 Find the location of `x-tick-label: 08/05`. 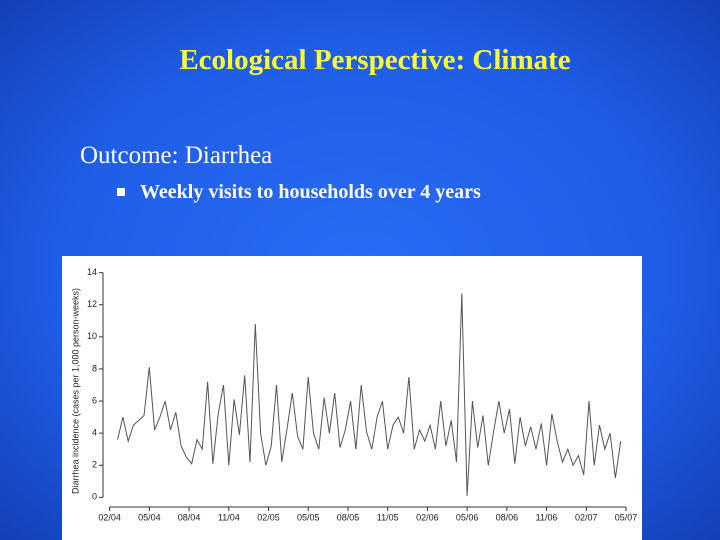

x-tick-label: 08/05 is located at coordinates (348, 517).